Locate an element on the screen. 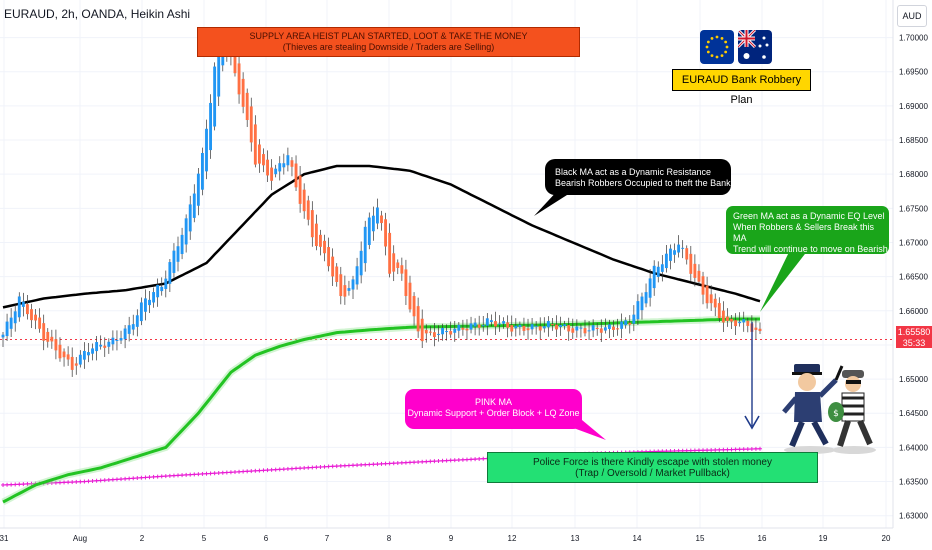 The height and width of the screenshot is (550, 932). green-note-pointer is located at coordinates (784, 281).